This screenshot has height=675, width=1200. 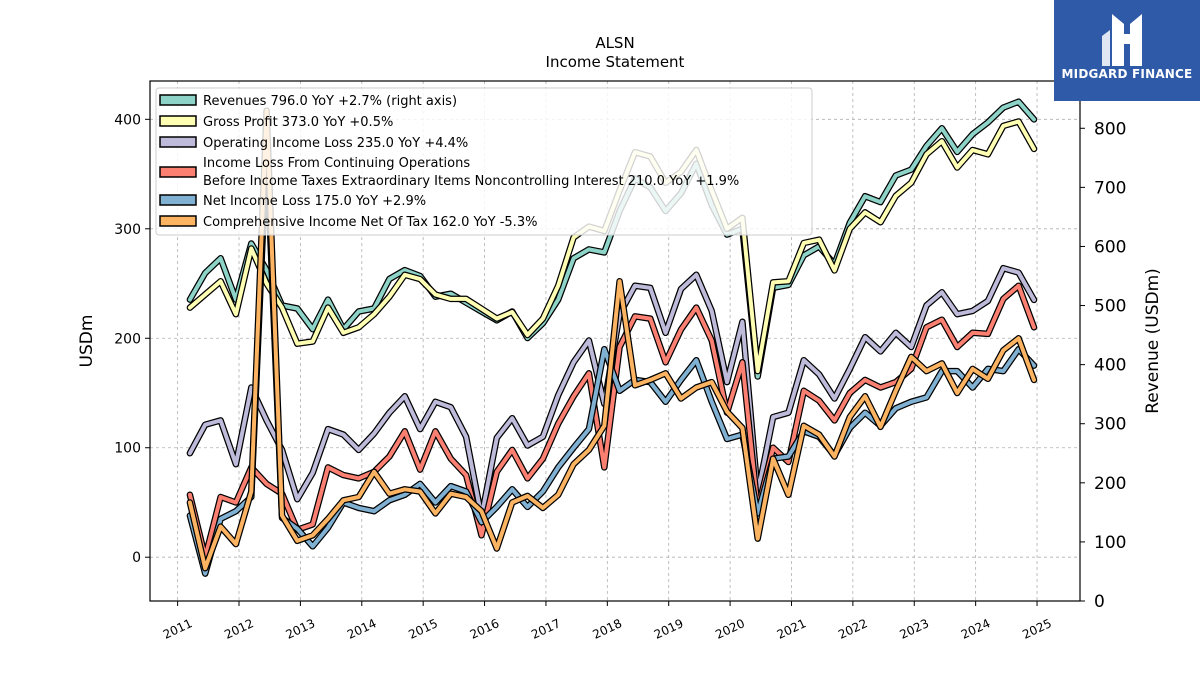 What do you see at coordinates (301, 629) in the screenshot?
I see `x-tick-label: 2013` at bounding box center [301, 629].